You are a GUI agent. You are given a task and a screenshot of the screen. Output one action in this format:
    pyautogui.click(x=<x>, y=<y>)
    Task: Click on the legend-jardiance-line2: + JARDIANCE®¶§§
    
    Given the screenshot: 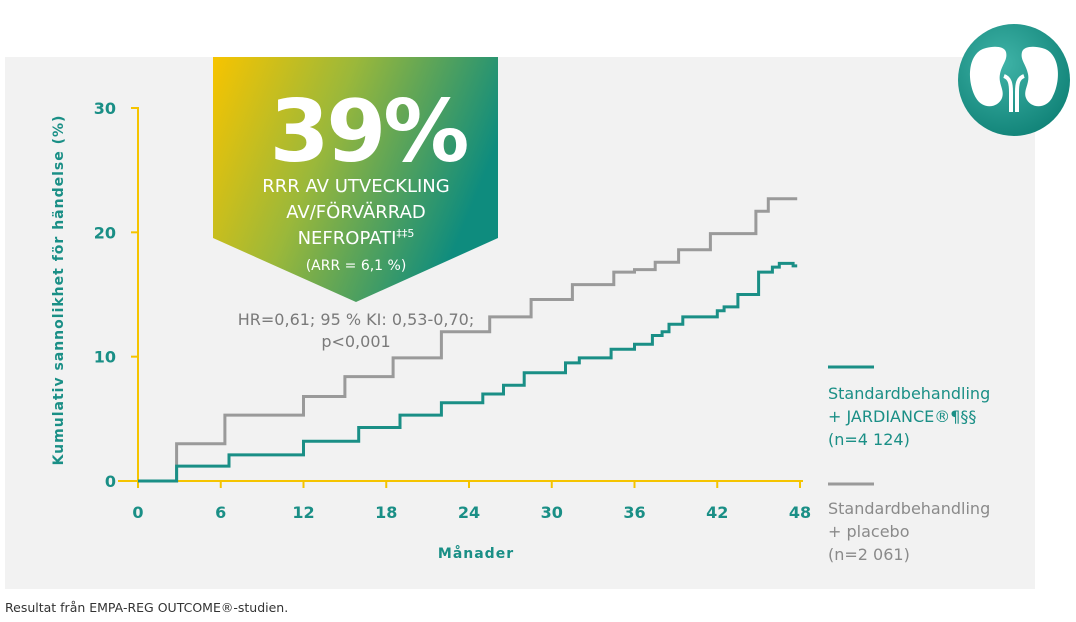 What is the action you would take?
    pyautogui.click(x=902, y=416)
    